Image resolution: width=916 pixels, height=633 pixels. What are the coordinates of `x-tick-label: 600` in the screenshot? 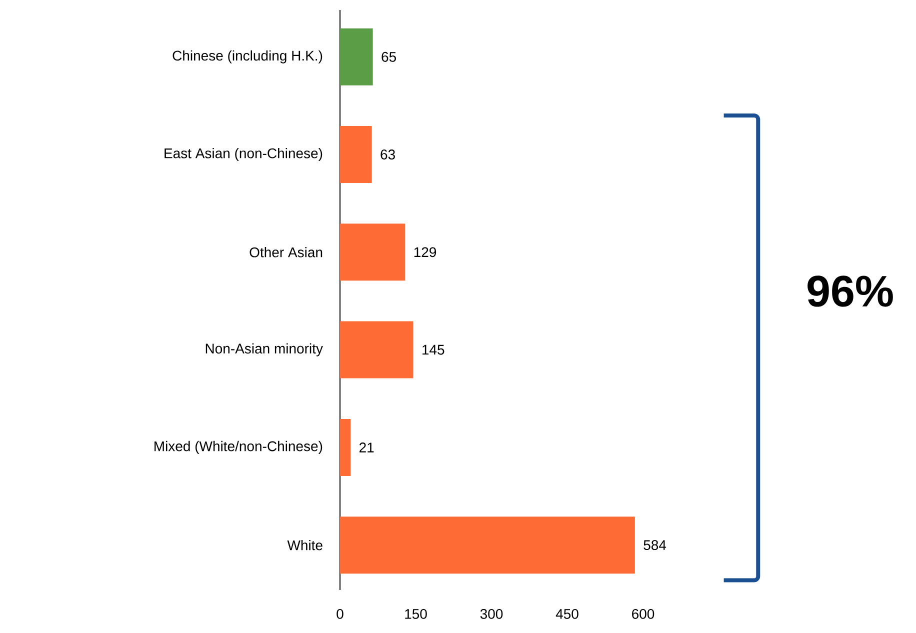 It's located at (643, 613).